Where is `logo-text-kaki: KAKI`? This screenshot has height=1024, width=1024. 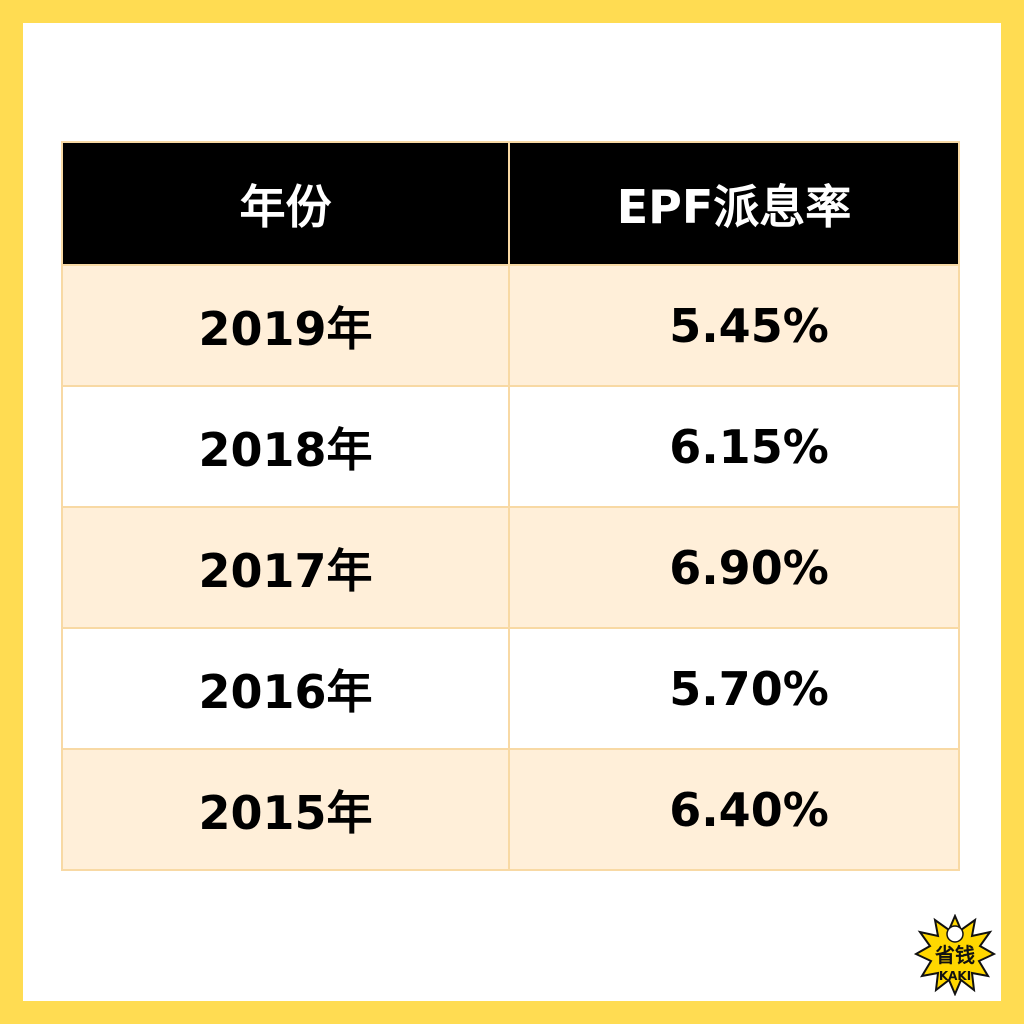 logo-text-kaki: KAKI is located at coordinates (955, 976).